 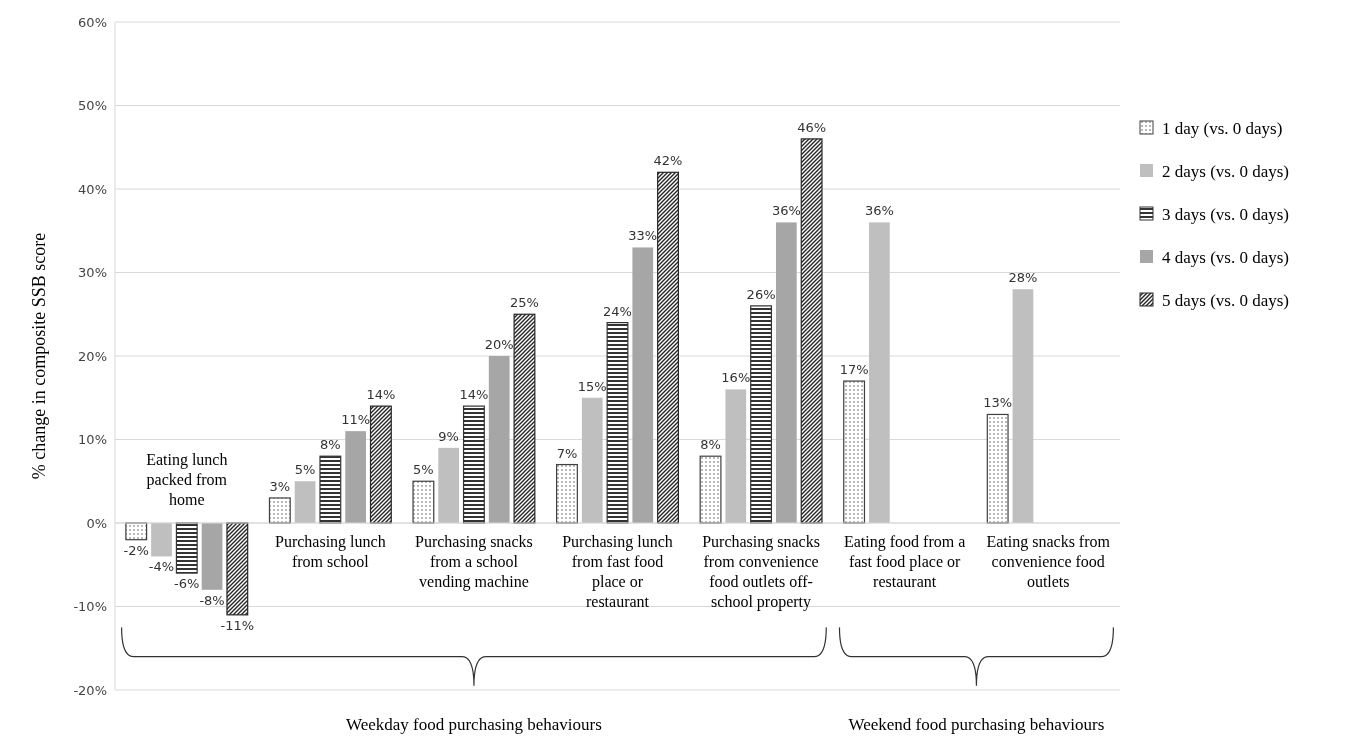 What do you see at coordinates (92, 189) in the screenshot?
I see `y-tick-label: 40%` at bounding box center [92, 189].